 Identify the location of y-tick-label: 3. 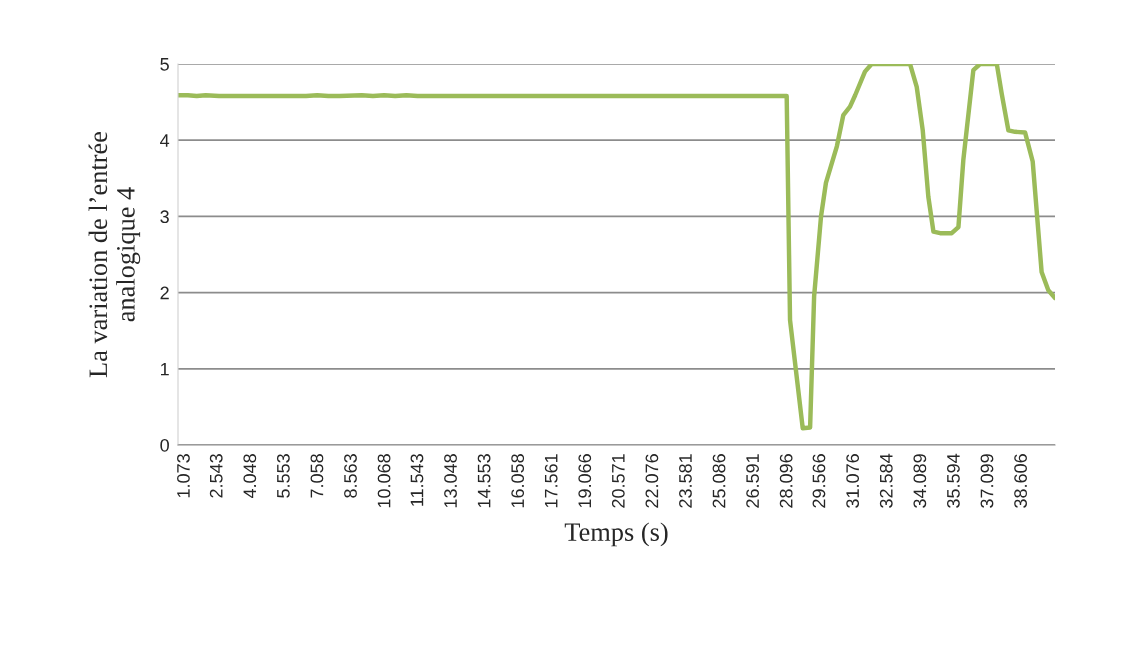
(164, 217).